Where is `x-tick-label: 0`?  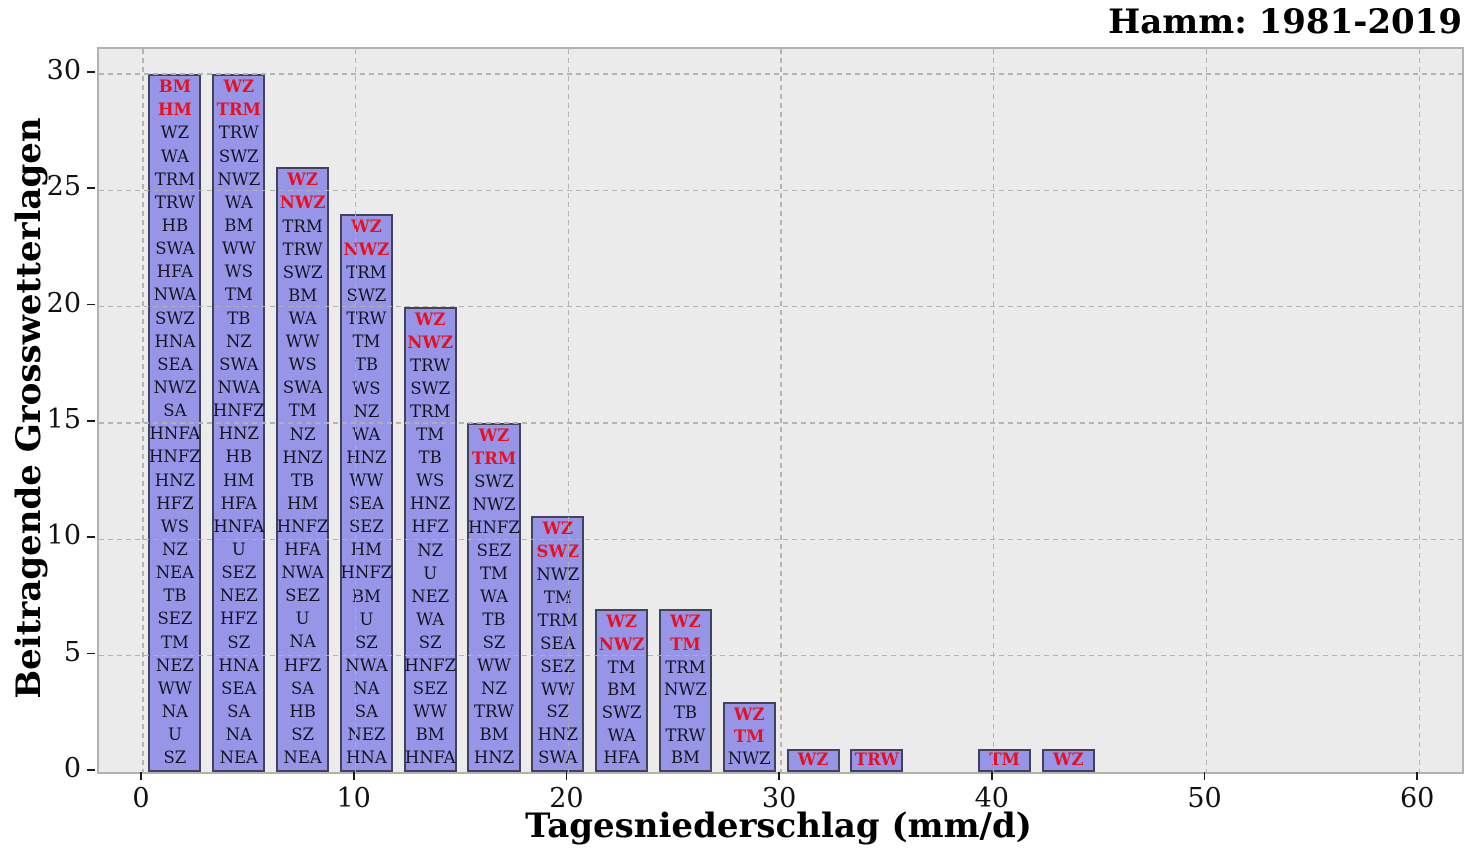
x-tick-label: 0 is located at coordinates (141, 798).